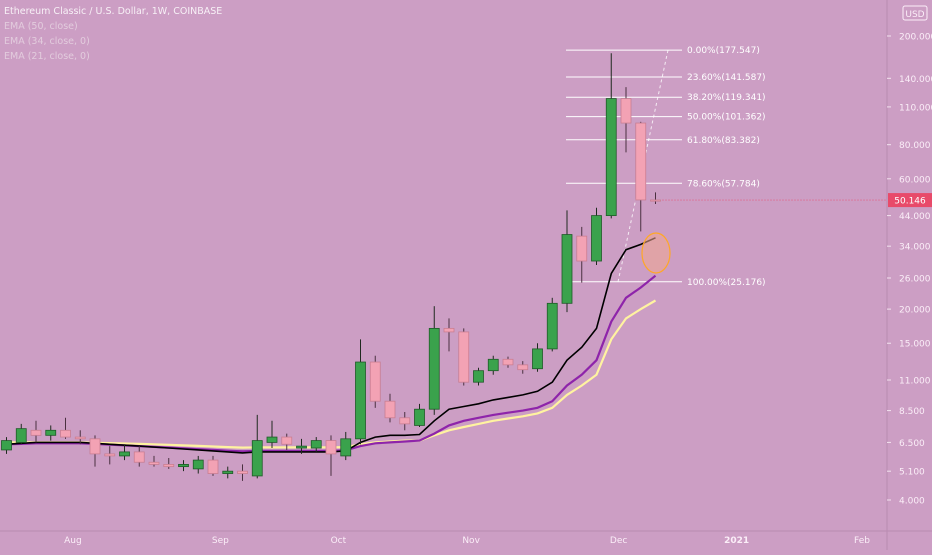 The image size is (932, 555). I want to click on x-tick-label: Nov, so click(471, 541).